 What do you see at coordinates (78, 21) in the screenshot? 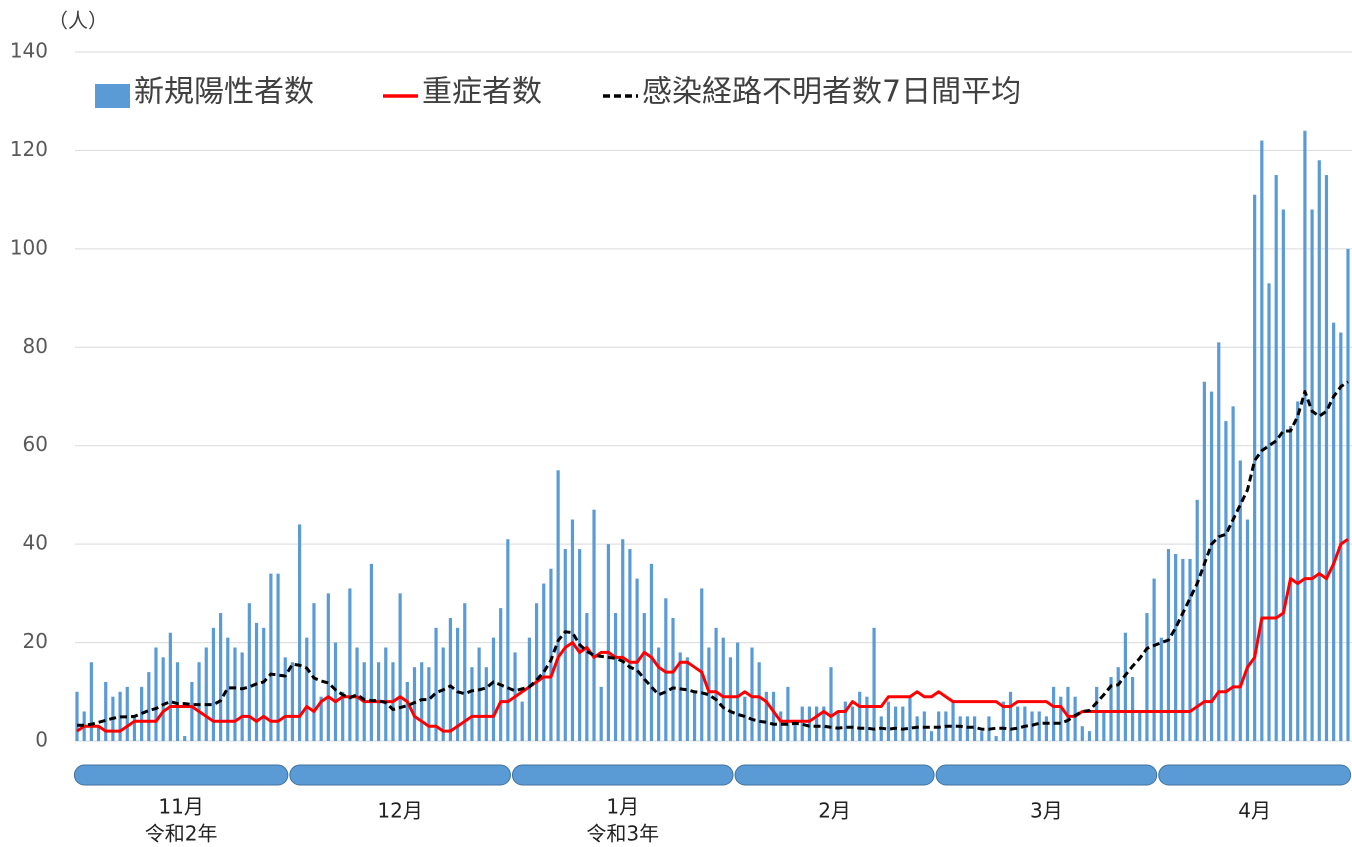
I see `y-axis-label: （人）` at bounding box center [78, 21].